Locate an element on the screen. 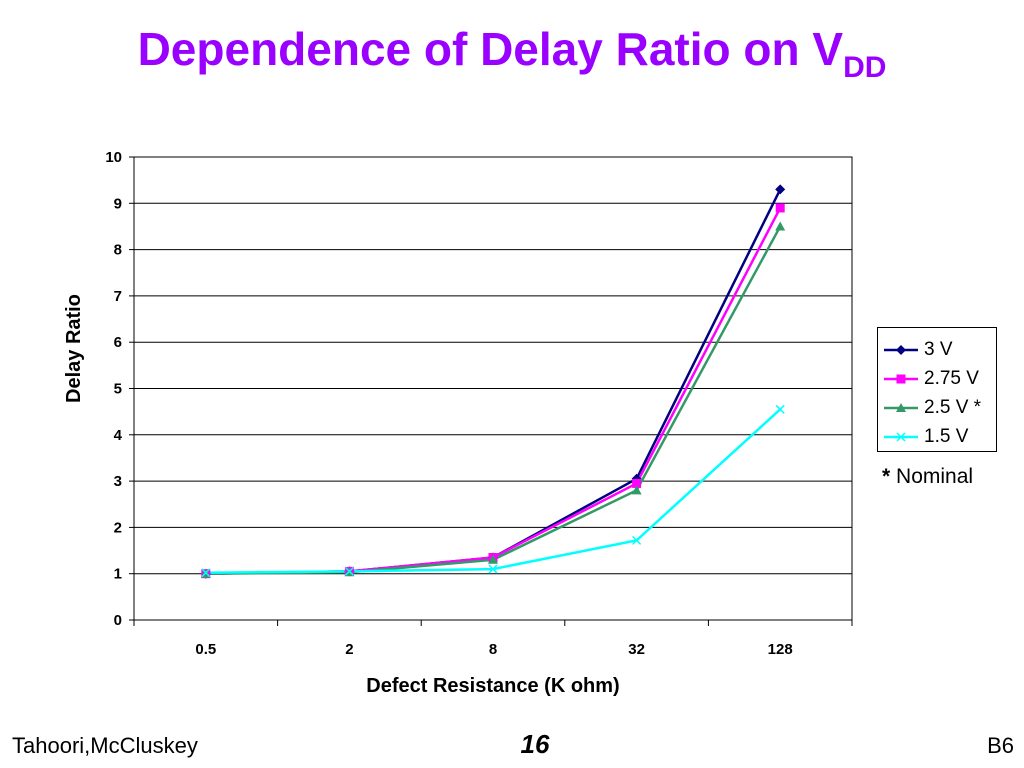  x-tick-label: 0.5 is located at coordinates (205, 649).